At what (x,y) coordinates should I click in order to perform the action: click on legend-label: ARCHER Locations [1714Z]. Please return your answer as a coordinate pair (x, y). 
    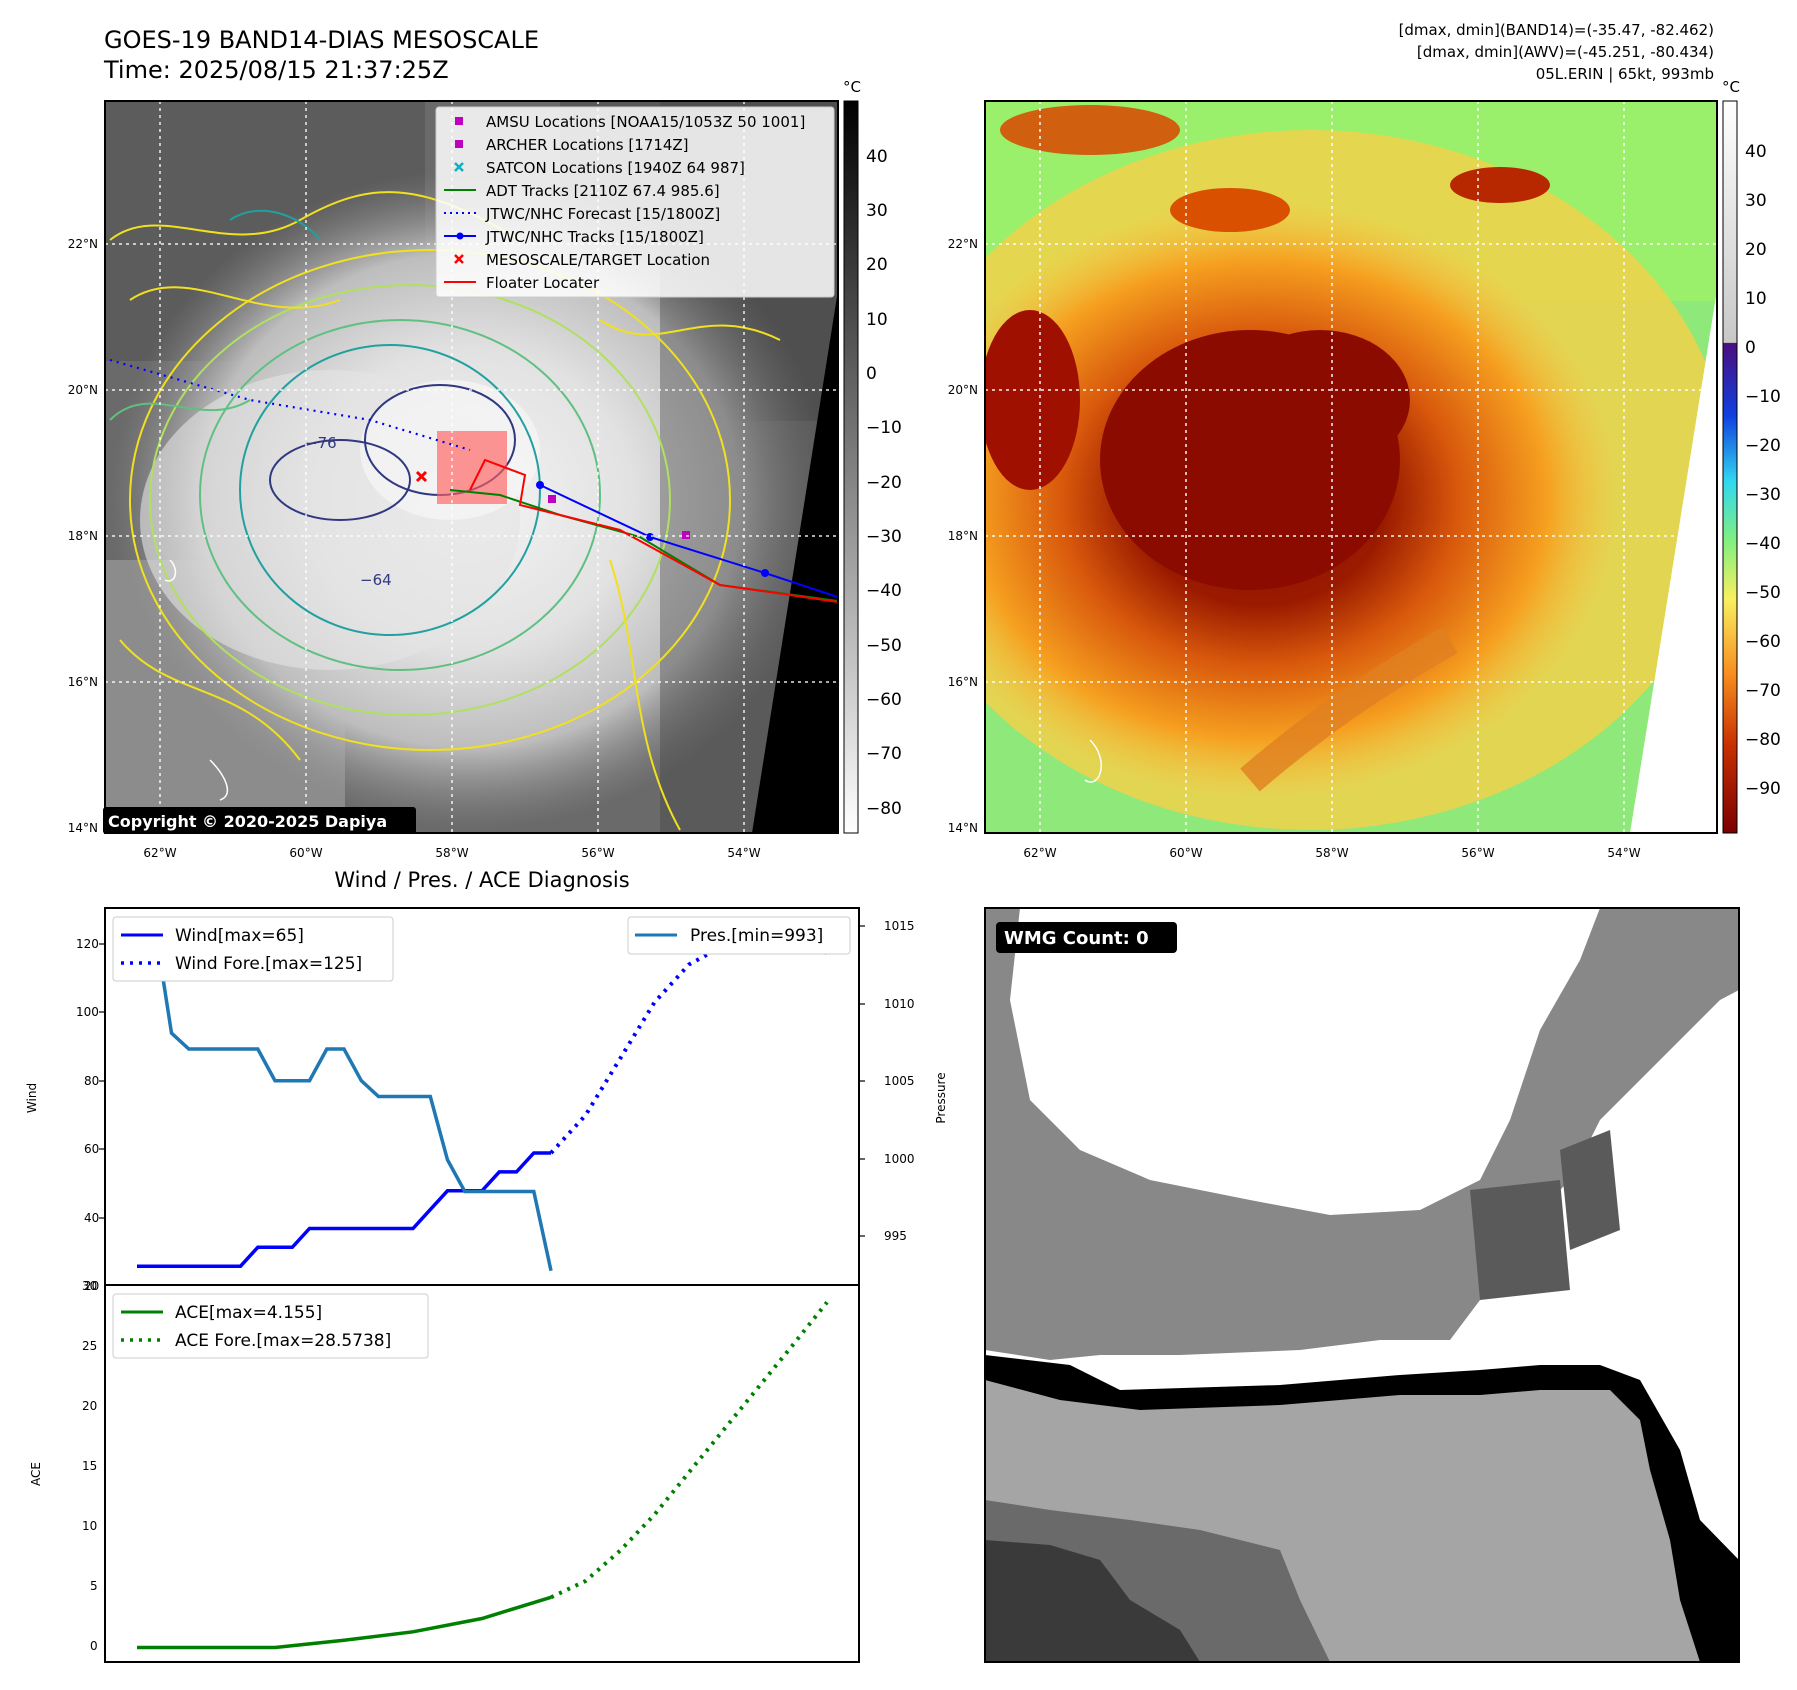
    Looking at the image, I should click on (587, 145).